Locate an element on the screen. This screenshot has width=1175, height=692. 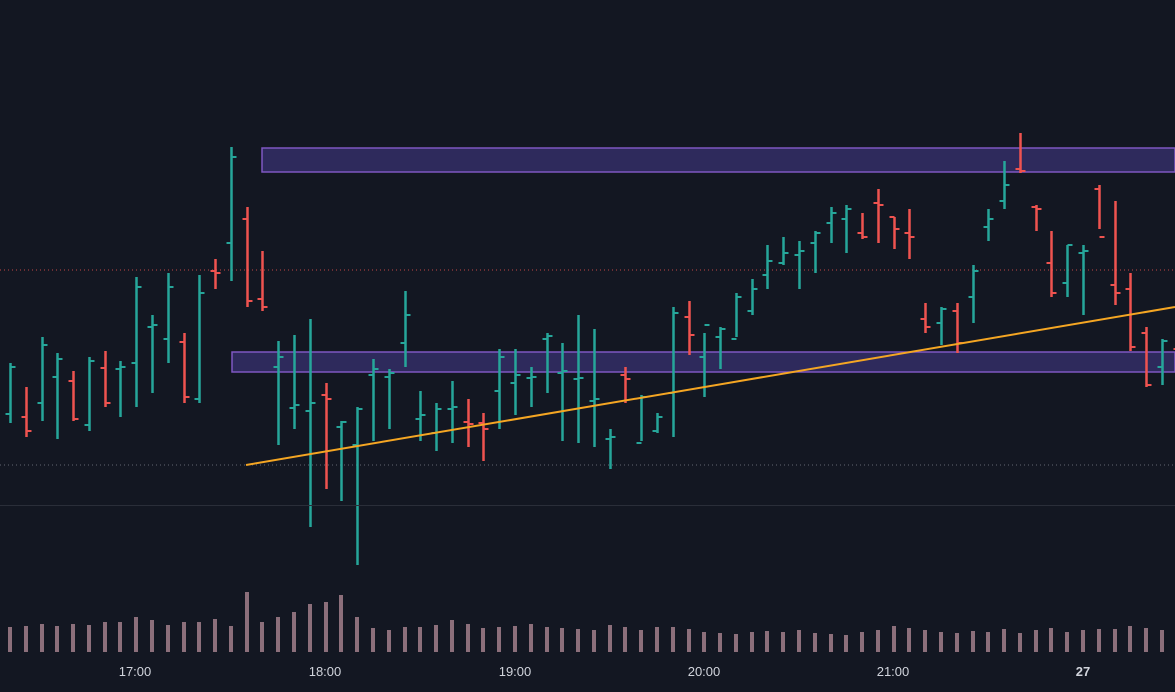
time-axis: 17:00 18:00 19:00 20:00 21:00 27 is located at coordinates (605, 671).